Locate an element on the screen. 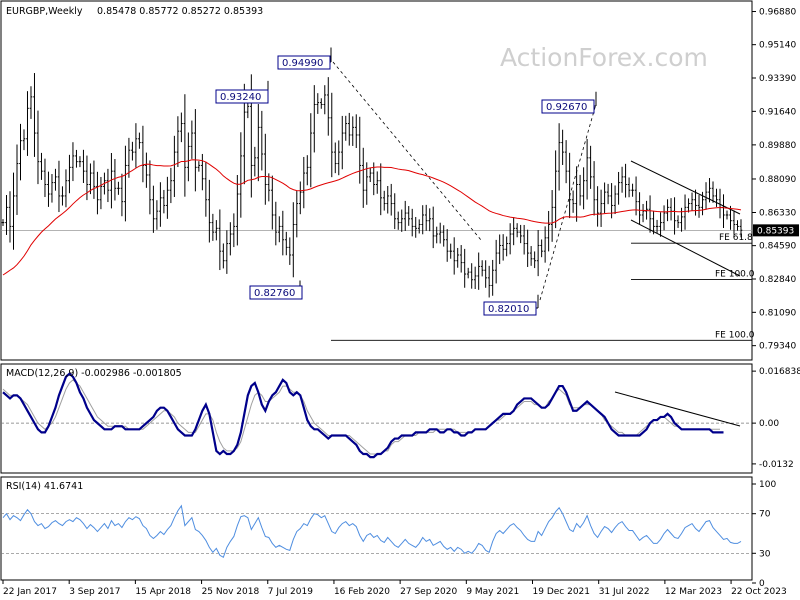 This screenshot has height=600, width=800. fe-level-label: FE 100.0 is located at coordinates (735, 335).